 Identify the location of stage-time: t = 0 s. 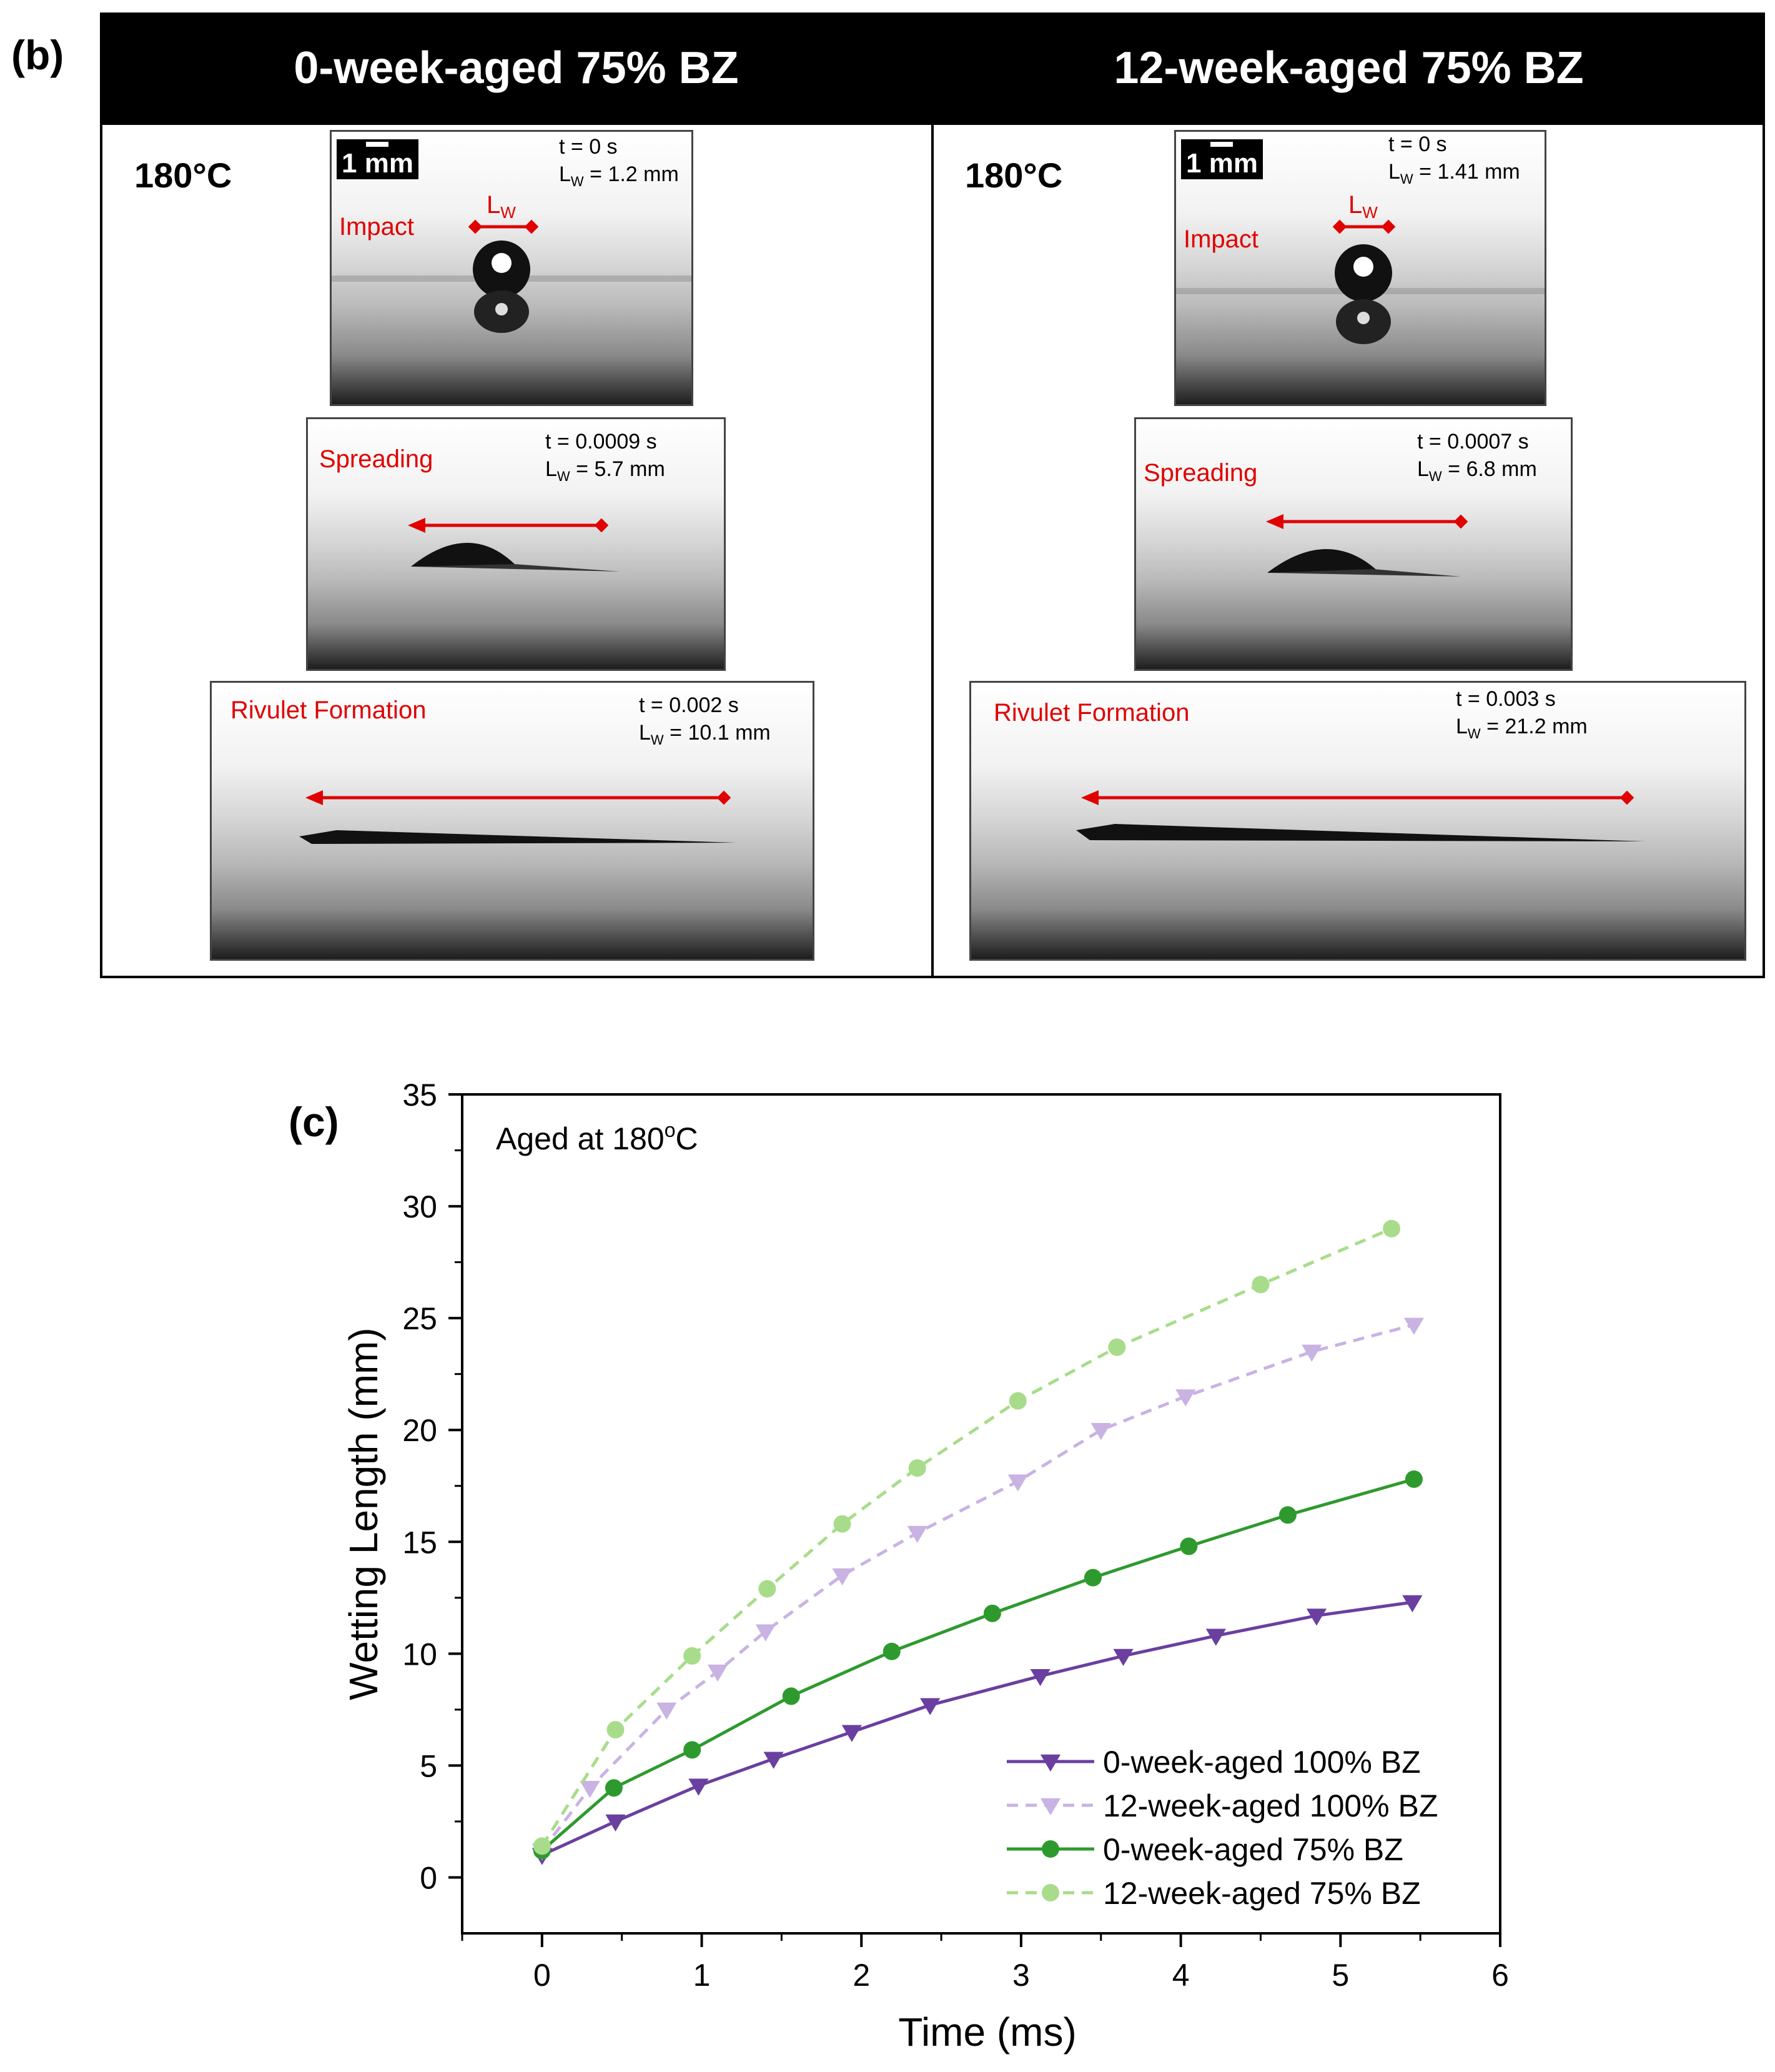
(1418, 144).